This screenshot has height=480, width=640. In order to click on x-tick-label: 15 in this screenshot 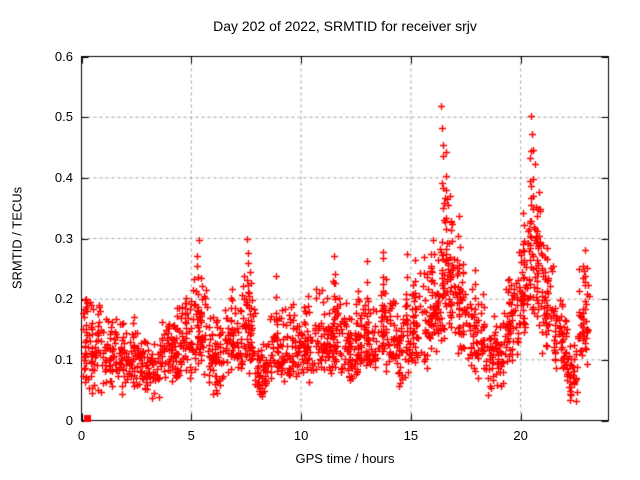, I will do `click(411, 435)`.